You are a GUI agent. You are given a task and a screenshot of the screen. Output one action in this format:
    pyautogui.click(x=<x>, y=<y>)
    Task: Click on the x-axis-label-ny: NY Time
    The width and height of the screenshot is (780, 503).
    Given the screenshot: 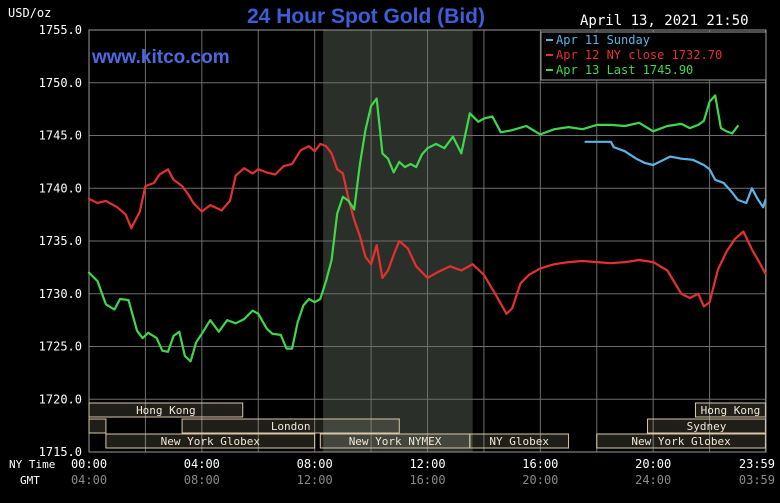 What is the action you would take?
    pyautogui.click(x=32, y=464)
    